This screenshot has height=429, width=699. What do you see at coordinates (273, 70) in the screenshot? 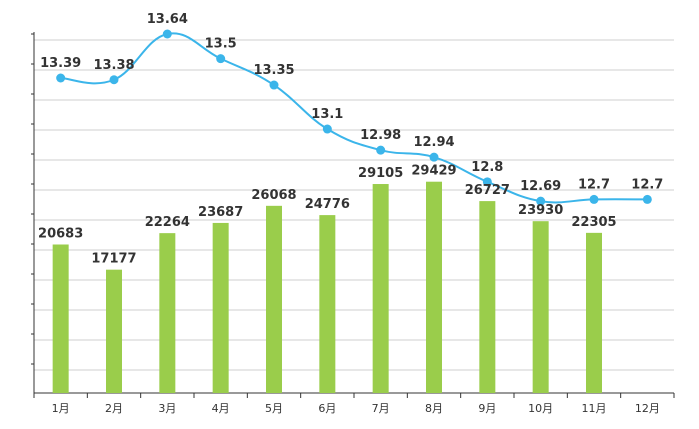
I see `line-value-label: 13.35` at bounding box center [273, 70].